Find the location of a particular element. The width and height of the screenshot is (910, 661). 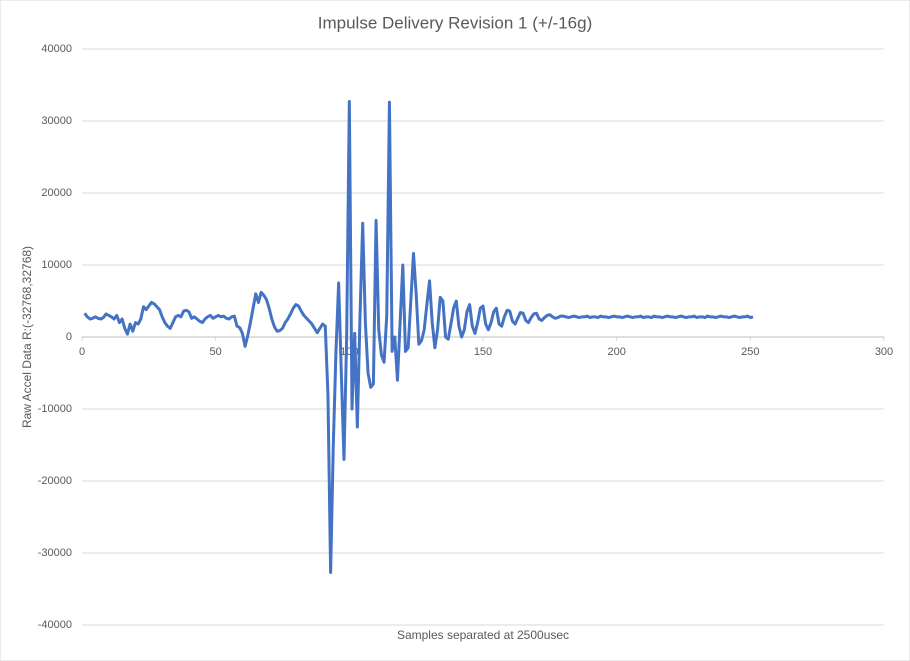

y-axis-title: Raw Accel Data R:(-32768,32768) is located at coordinates (27, 337).